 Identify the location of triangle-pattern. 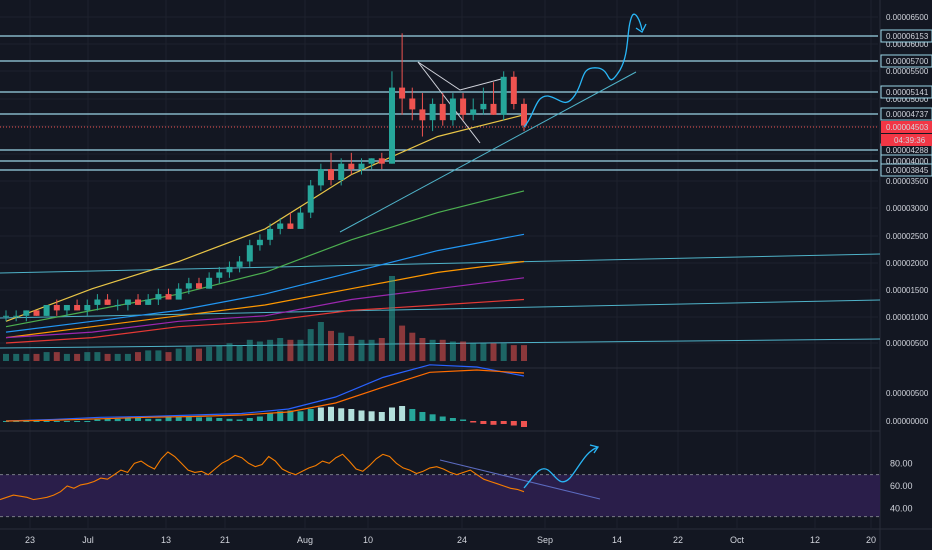
(449, 102).